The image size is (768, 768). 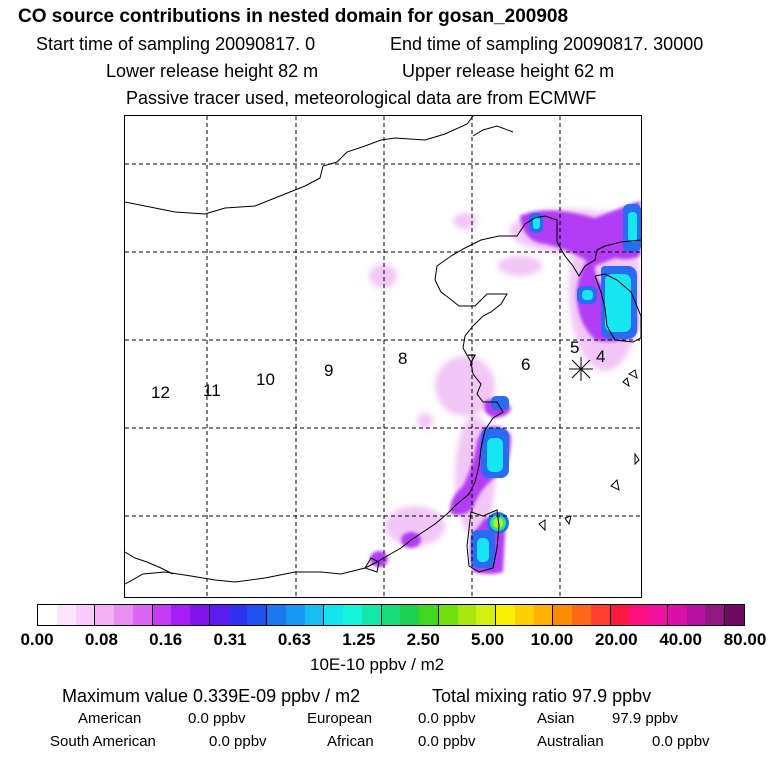 I want to click on region-american-value: 0.0 ppbv, so click(x=217, y=718).